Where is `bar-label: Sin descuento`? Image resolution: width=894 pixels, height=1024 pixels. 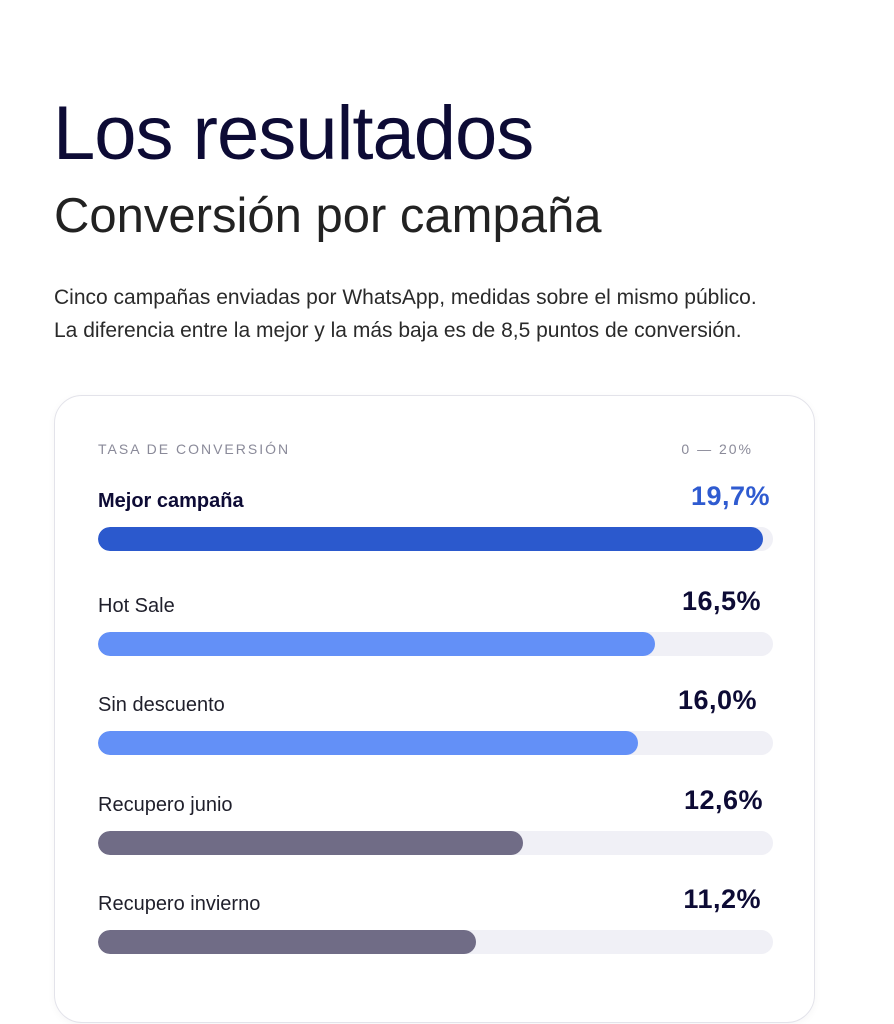
bar-label: Sin descuento is located at coordinates (161, 705).